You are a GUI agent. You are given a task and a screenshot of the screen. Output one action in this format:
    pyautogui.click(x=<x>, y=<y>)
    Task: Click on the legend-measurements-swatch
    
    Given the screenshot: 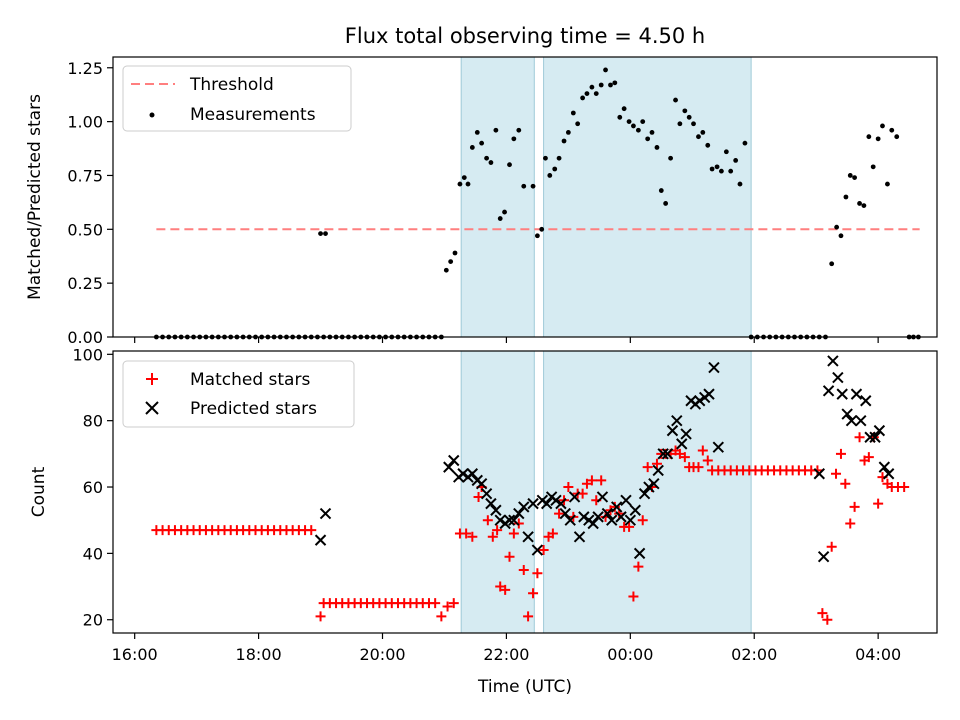 What is the action you would take?
    pyautogui.click(x=152, y=115)
    